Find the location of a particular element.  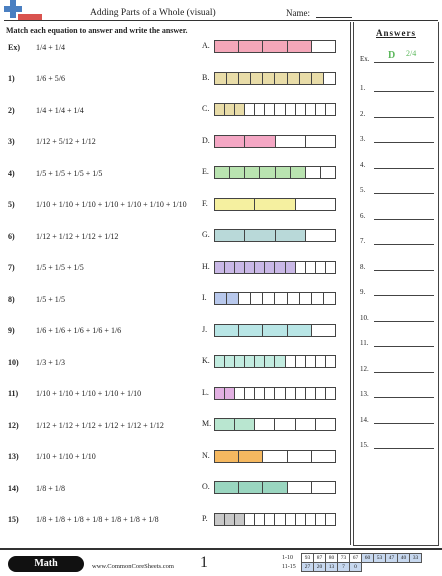

example-answer-letter: D is located at coordinates (392, 55).